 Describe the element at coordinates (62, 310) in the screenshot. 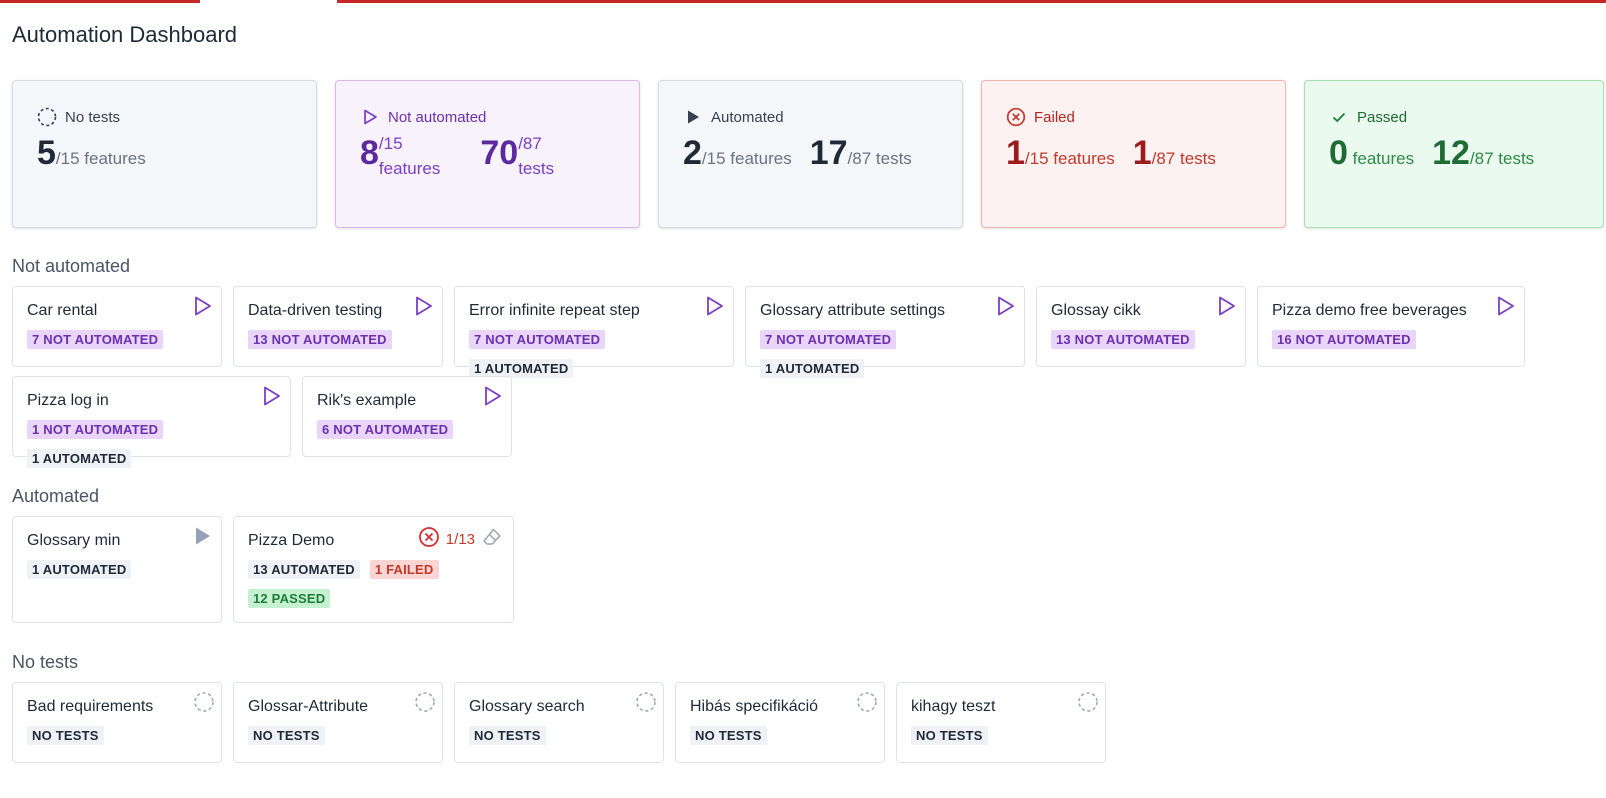

I see `feature-title: Car rental` at that location.